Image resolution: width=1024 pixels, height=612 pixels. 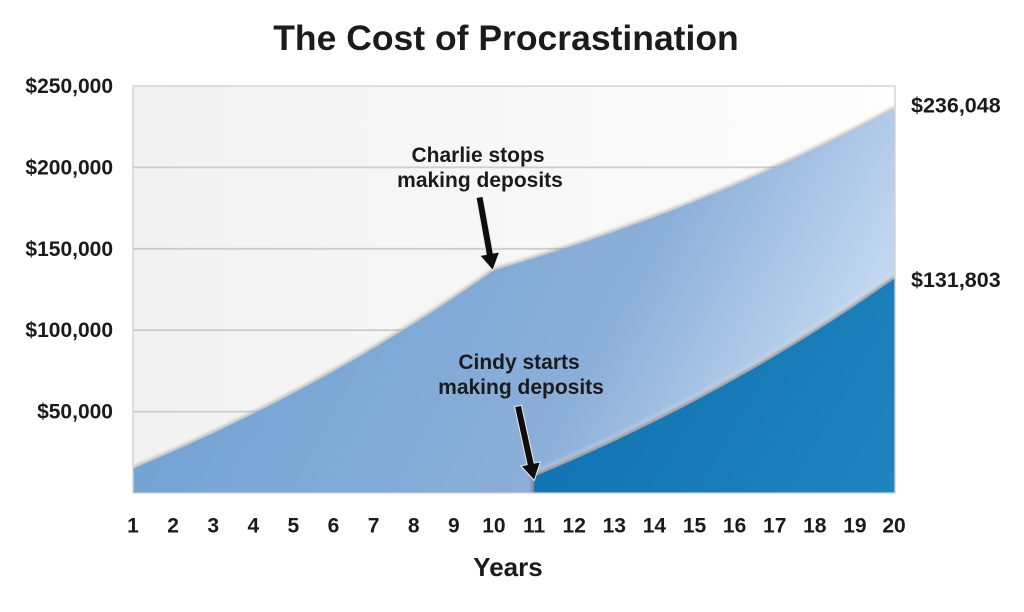 What do you see at coordinates (75, 412) in the screenshot?
I see `svg-text: $50,000` at bounding box center [75, 412].